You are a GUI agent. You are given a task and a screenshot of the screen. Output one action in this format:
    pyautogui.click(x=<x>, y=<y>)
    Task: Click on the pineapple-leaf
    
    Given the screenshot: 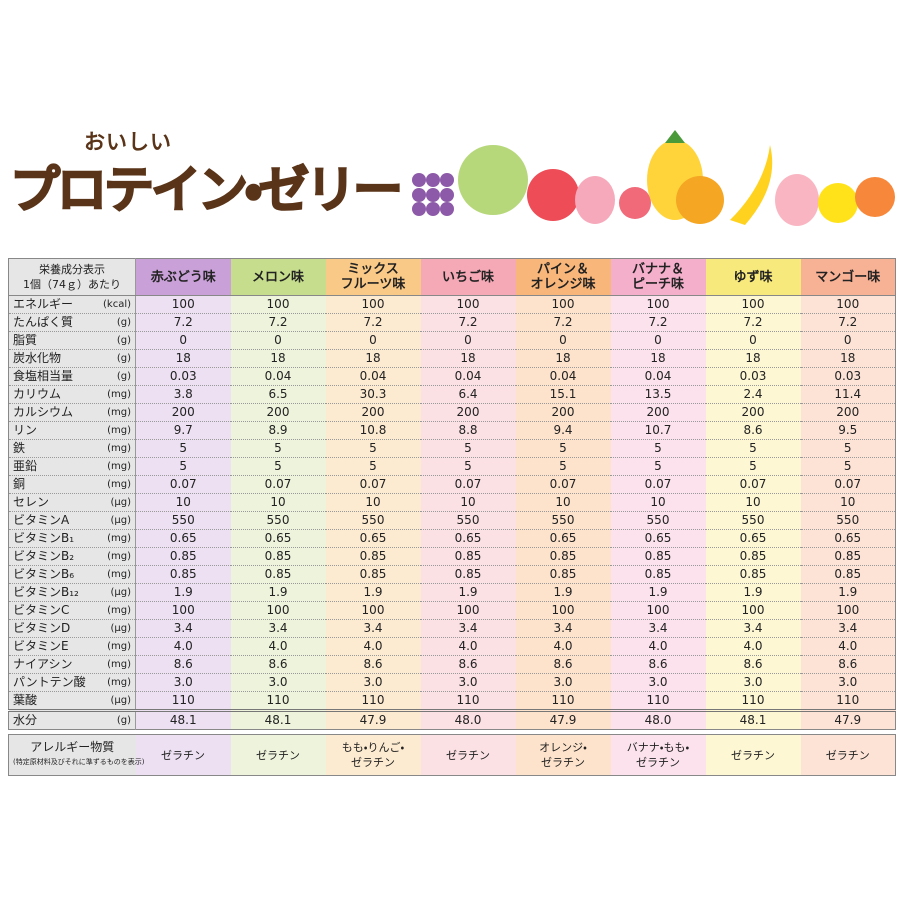 What is the action you would take?
    pyautogui.click(x=675, y=136)
    